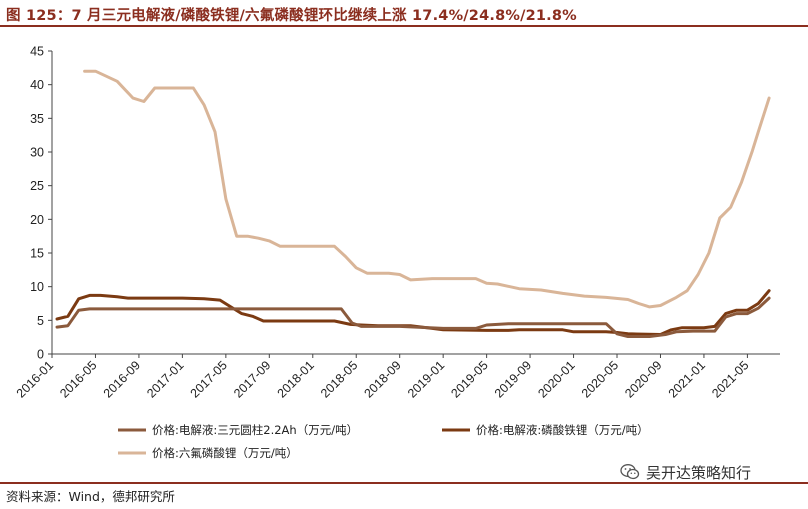  Describe the element at coordinates (404, 26) in the screenshot. I see `title-divider` at that location.